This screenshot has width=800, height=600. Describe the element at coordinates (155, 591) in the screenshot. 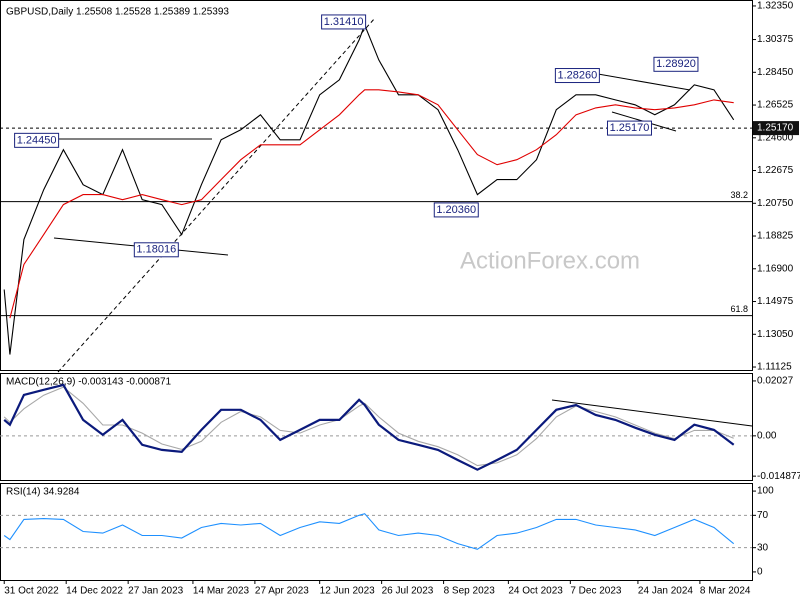

I see `x-tick-label: 27 Jan 2023` at that location.